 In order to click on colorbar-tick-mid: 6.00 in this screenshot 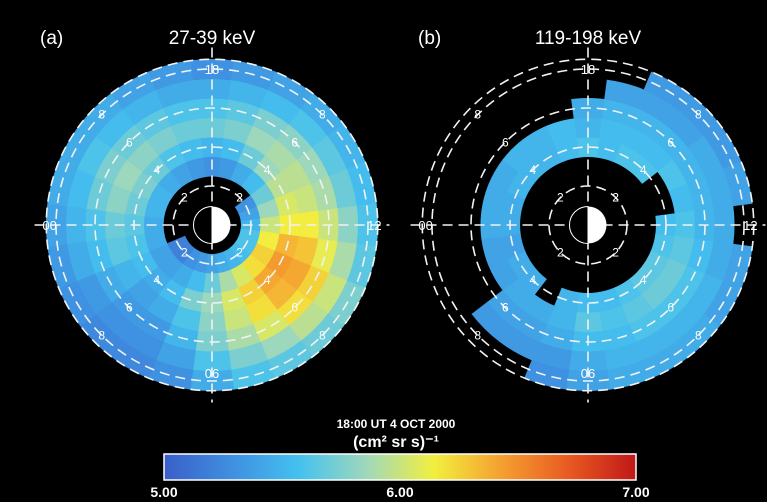, I will do `click(399, 492)`.